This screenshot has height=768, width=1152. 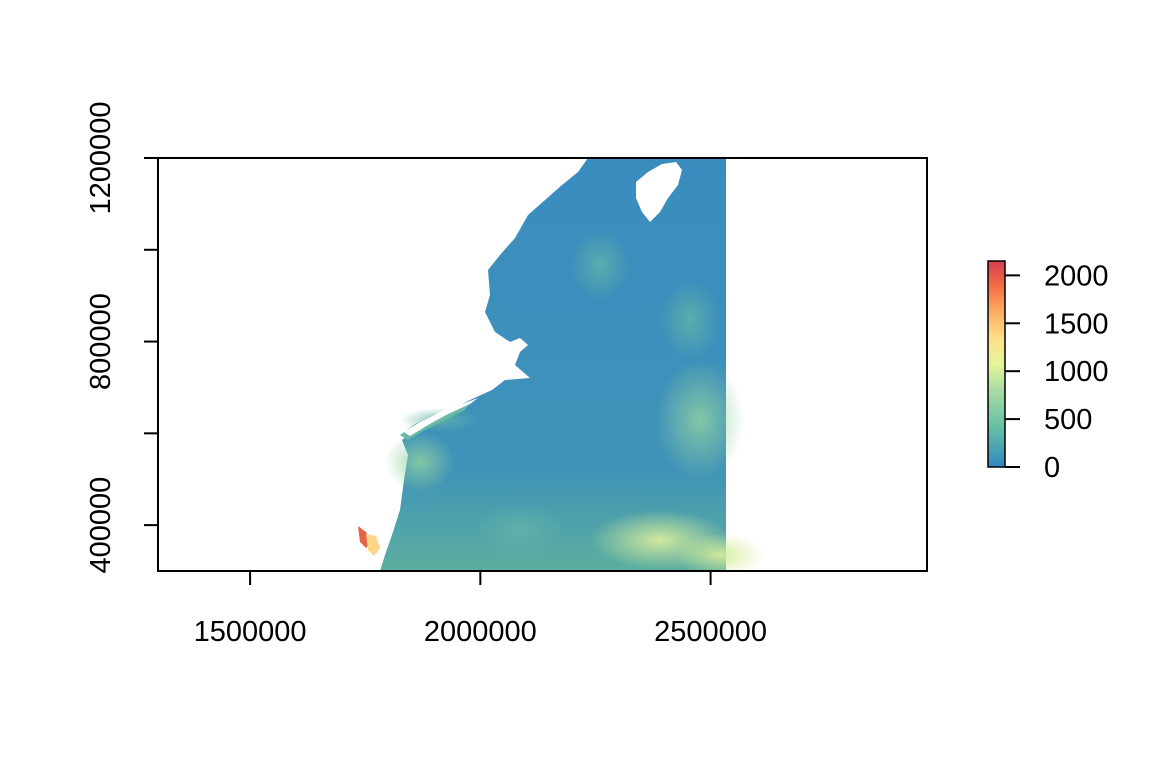 What do you see at coordinates (710, 632) in the screenshot?
I see `x-tick-label: 2500000` at bounding box center [710, 632].